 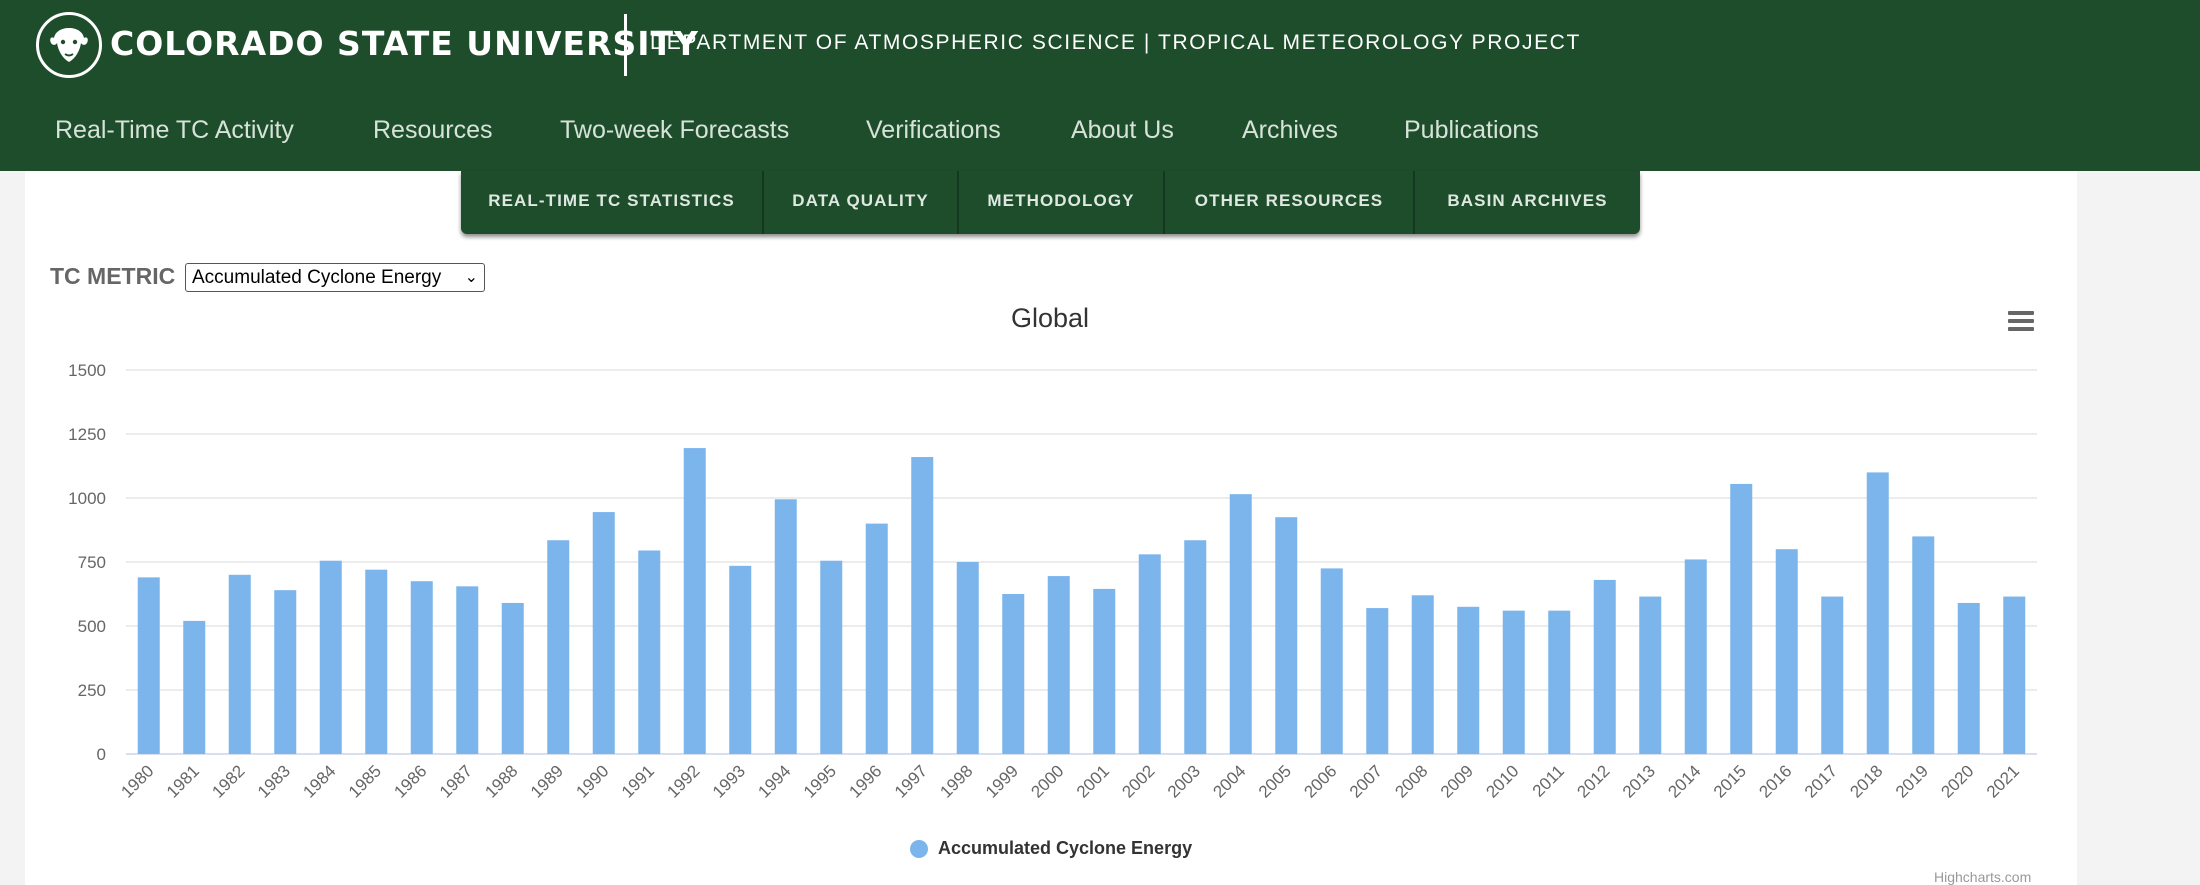 I want to click on bar-2016, so click(x=1786, y=651).